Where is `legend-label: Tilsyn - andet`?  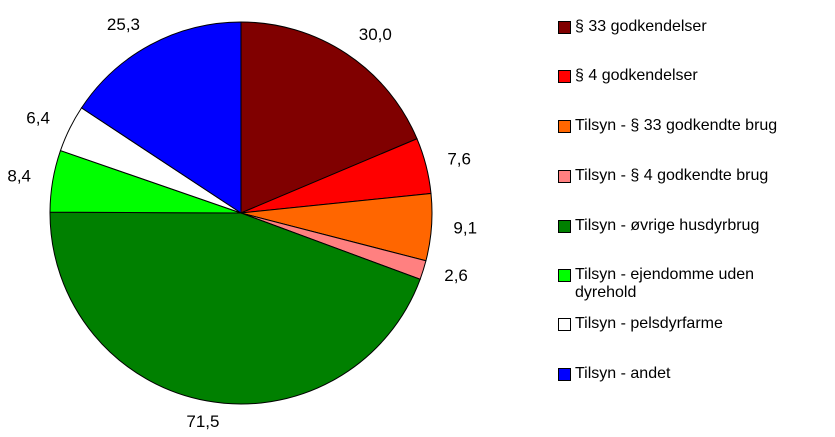 legend-label: Tilsyn - andet is located at coordinates (623, 373).